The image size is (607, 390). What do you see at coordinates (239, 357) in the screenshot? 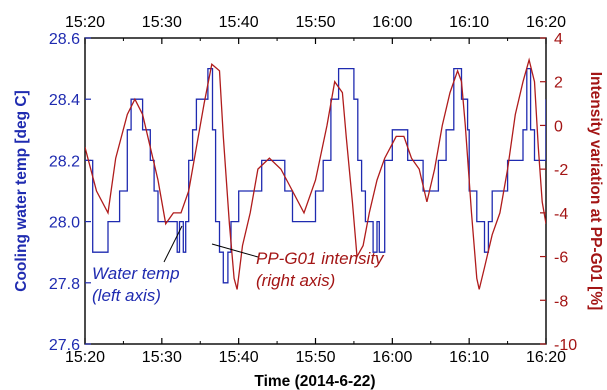
I see `x-tick-label-bottom: 15:40` at bounding box center [239, 357].